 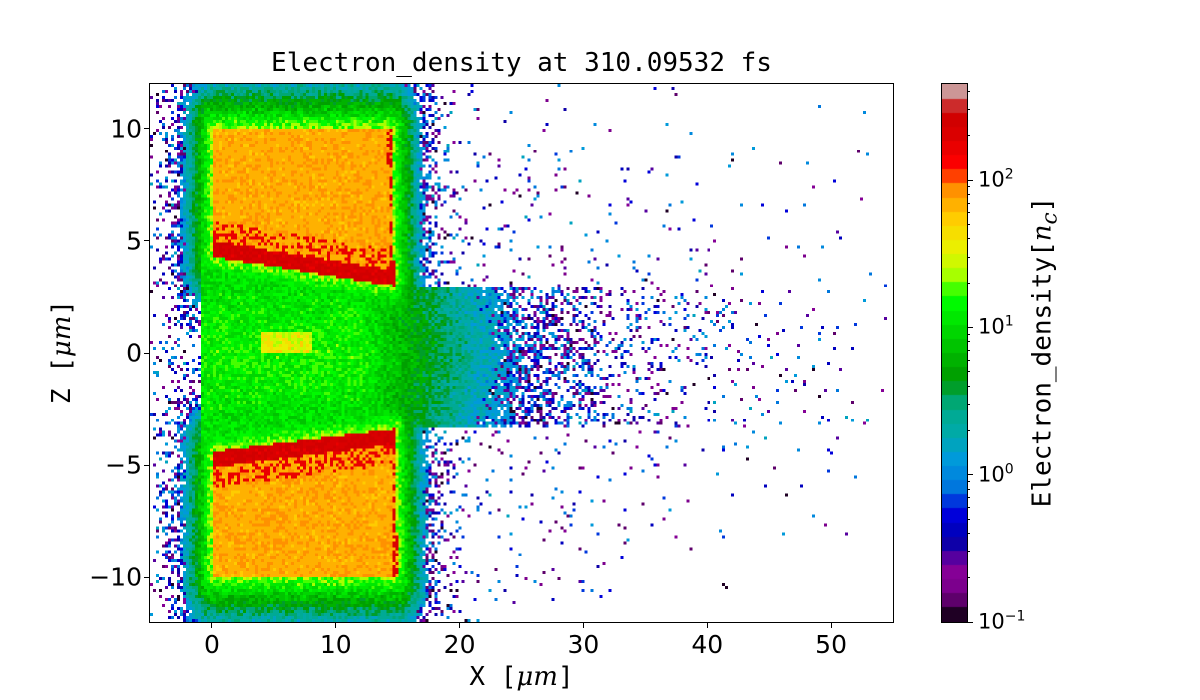 I want to click on y-axis-label: Z [μm], so click(x=62, y=352).